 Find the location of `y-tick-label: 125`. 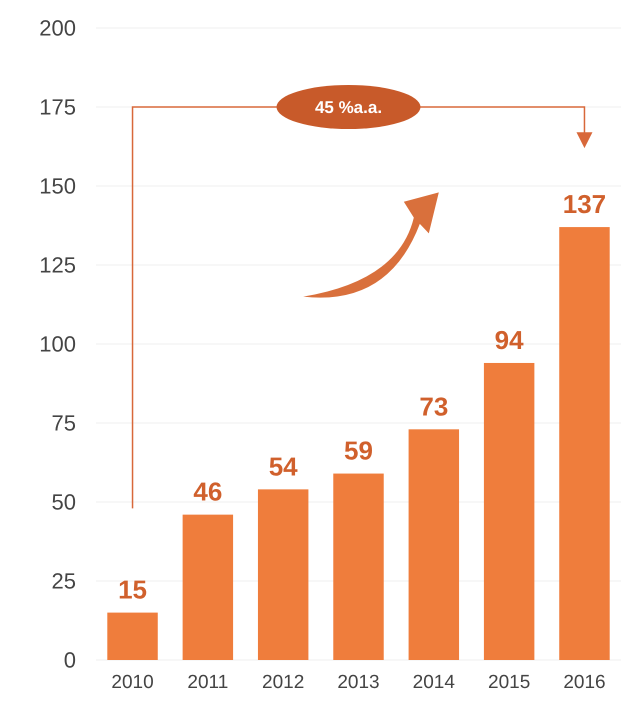

y-tick-label: 125 is located at coordinates (57, 265).